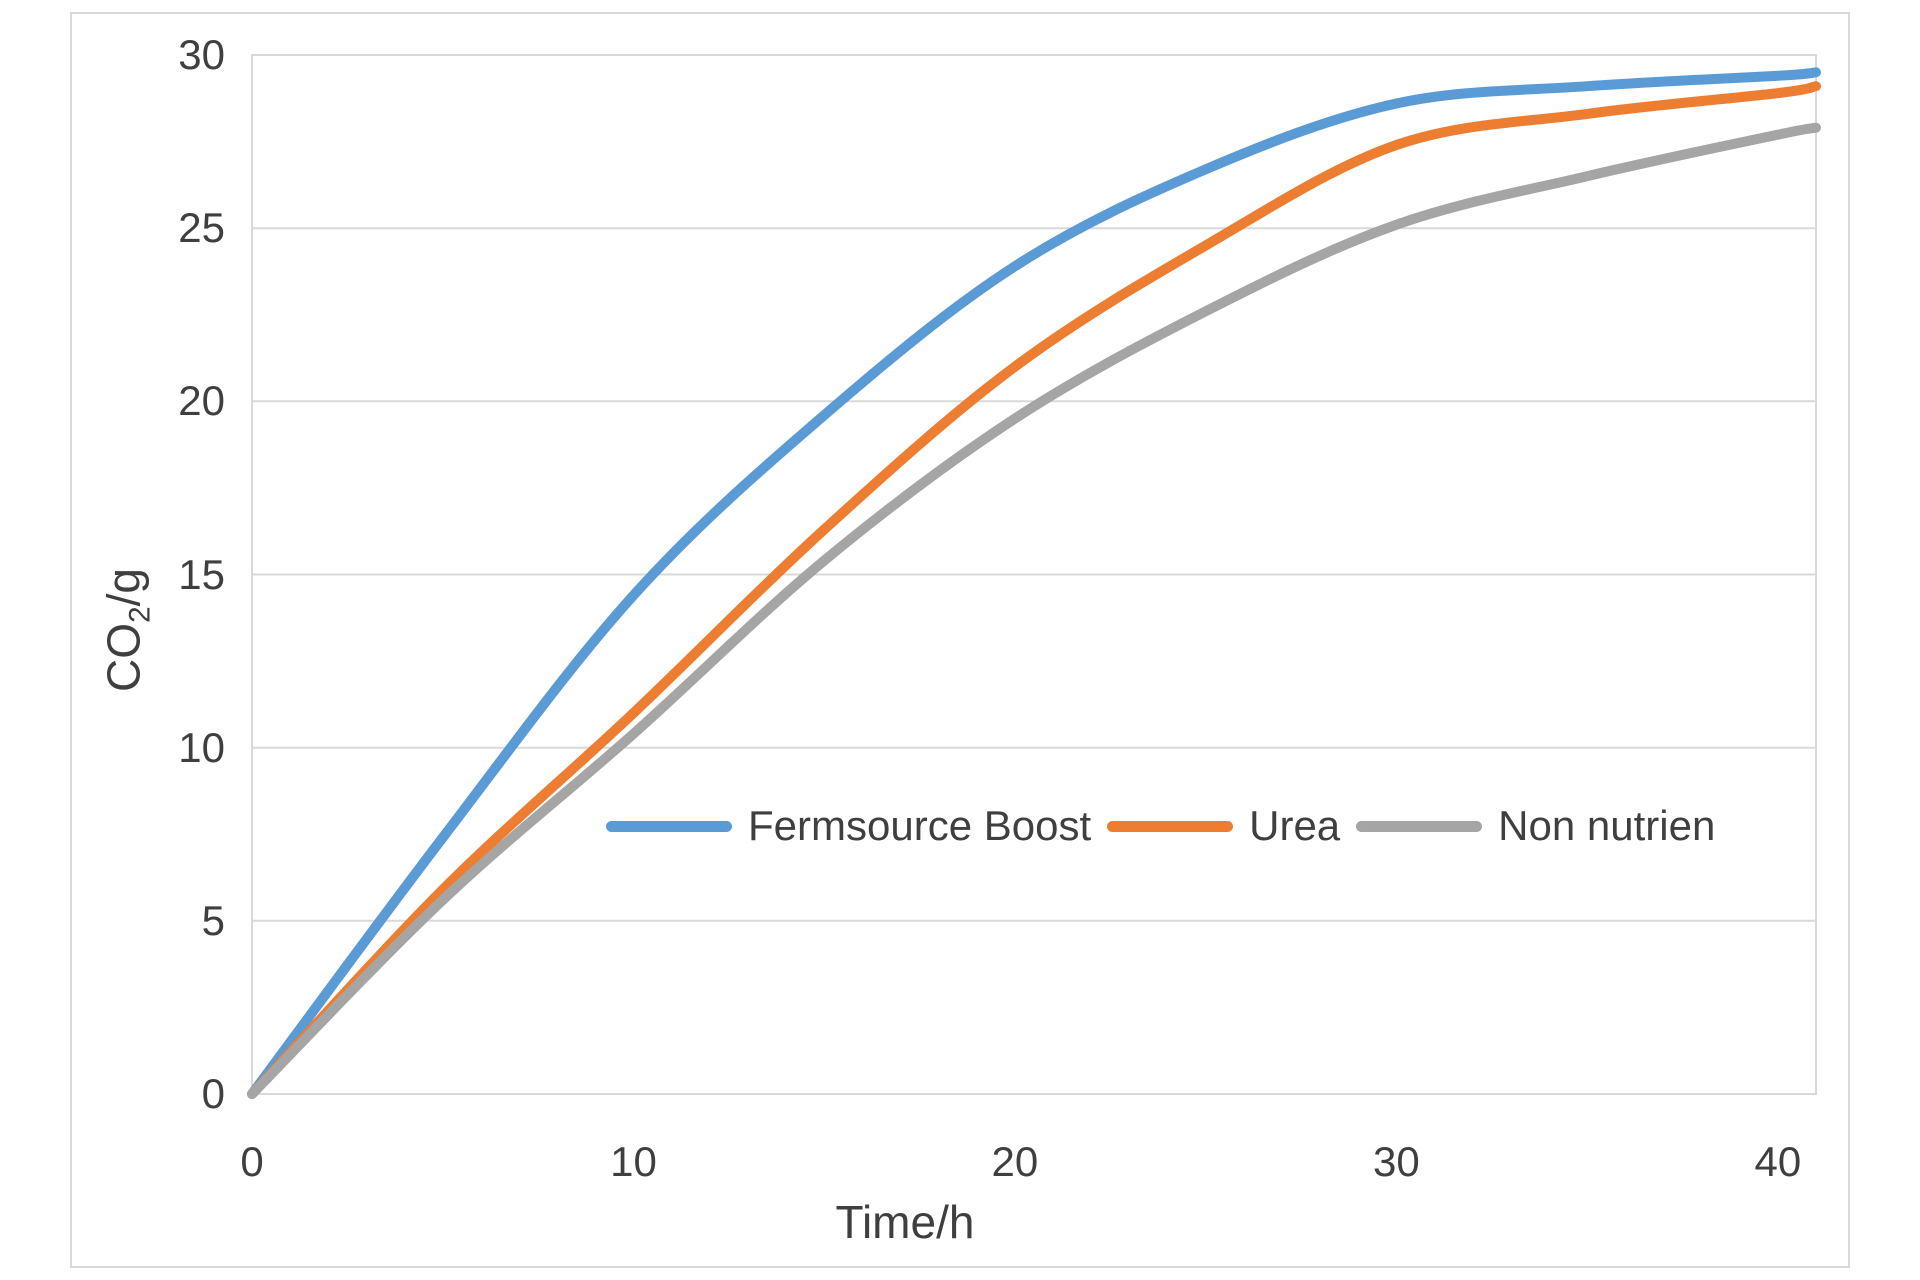 Image resolution: width=1920 pixels, height=1280 pixels. Describe the element at coordinates (123, 587) in the screenshot. I see `y-axis-title-rest: /g` at that location.